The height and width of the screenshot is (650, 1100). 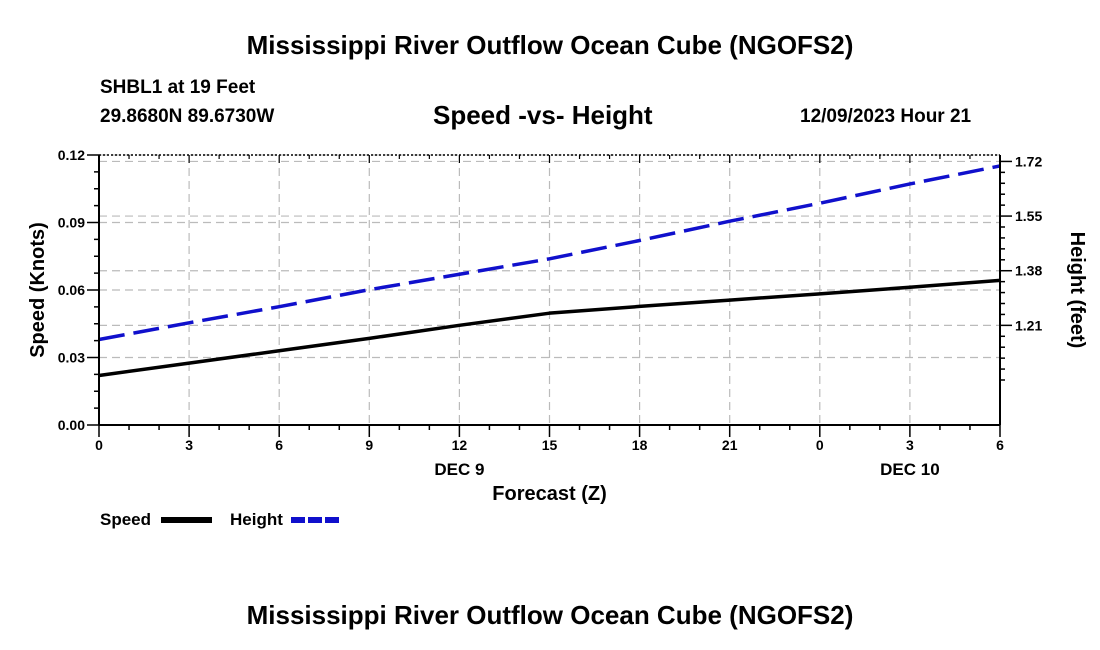 What do you see at coordinates (459, 469) in the screenshot?
I see `date-label: DEC 9` at bounding box center [459, 469].